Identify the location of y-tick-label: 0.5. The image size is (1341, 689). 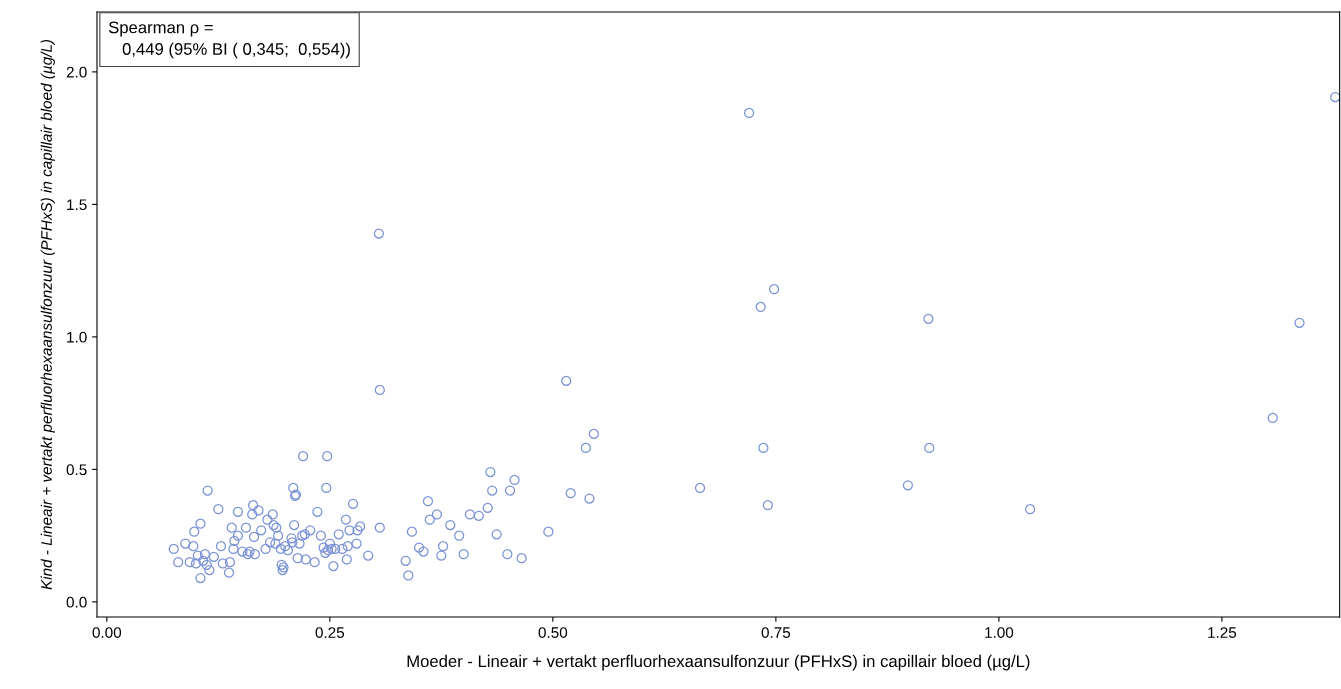
(76, 470).